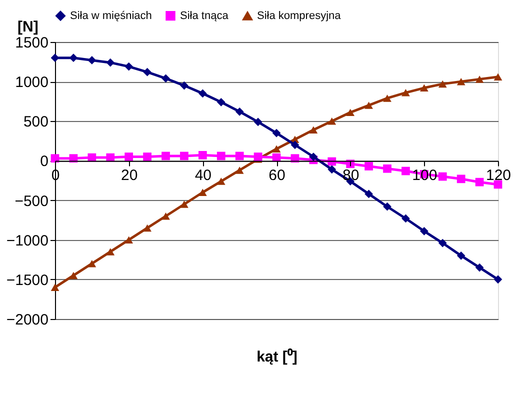 This screenshot has width=531, height=412. Describe the element at coordinates (27, 320) in the screenshot. I see `y-tick-label: −2000` at that location.